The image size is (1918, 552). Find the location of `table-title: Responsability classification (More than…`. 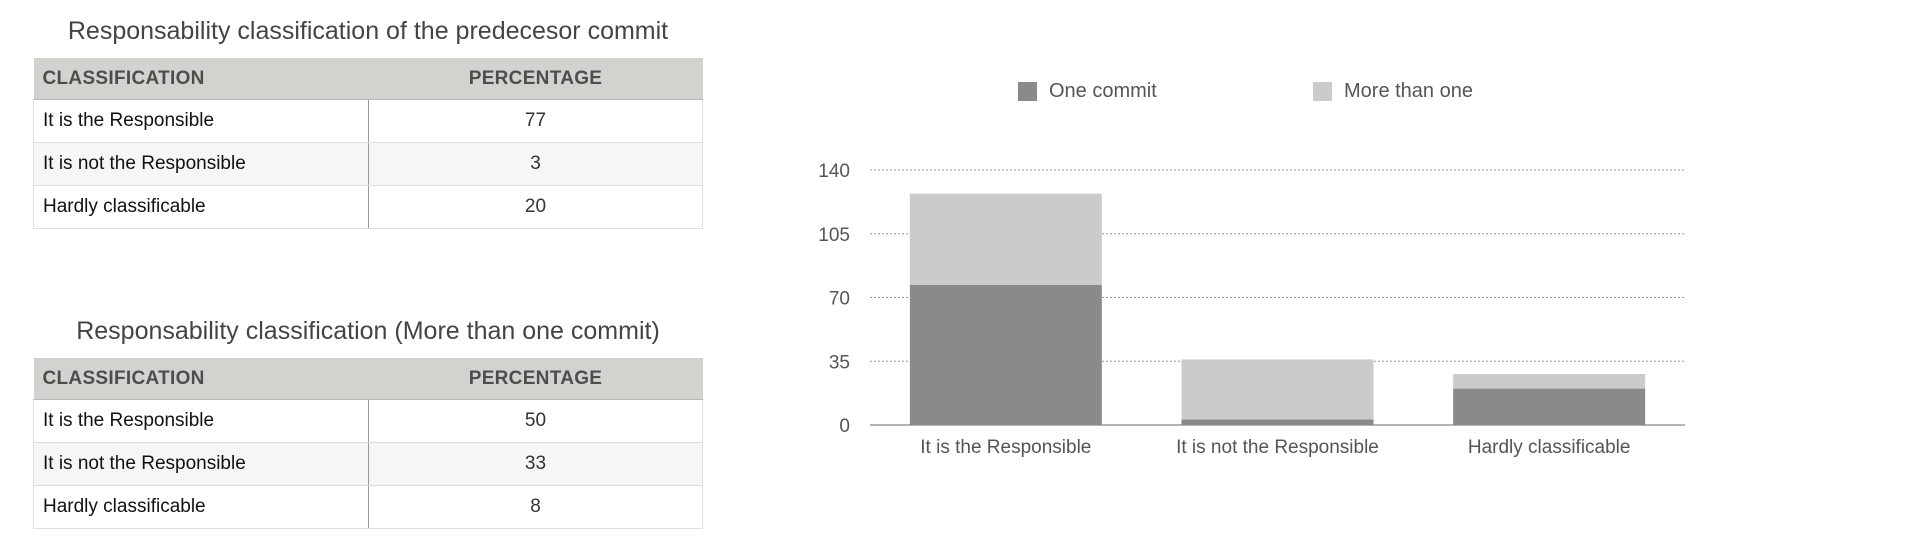

table-title: Responsability classification (More than… is located at coordinates (368, 331).